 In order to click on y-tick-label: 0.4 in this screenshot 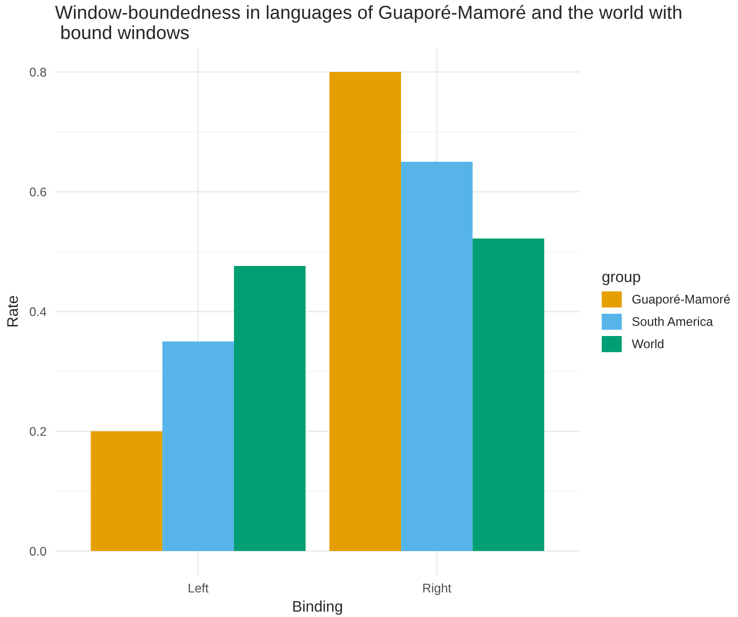, I will do `click(38, 311)`.